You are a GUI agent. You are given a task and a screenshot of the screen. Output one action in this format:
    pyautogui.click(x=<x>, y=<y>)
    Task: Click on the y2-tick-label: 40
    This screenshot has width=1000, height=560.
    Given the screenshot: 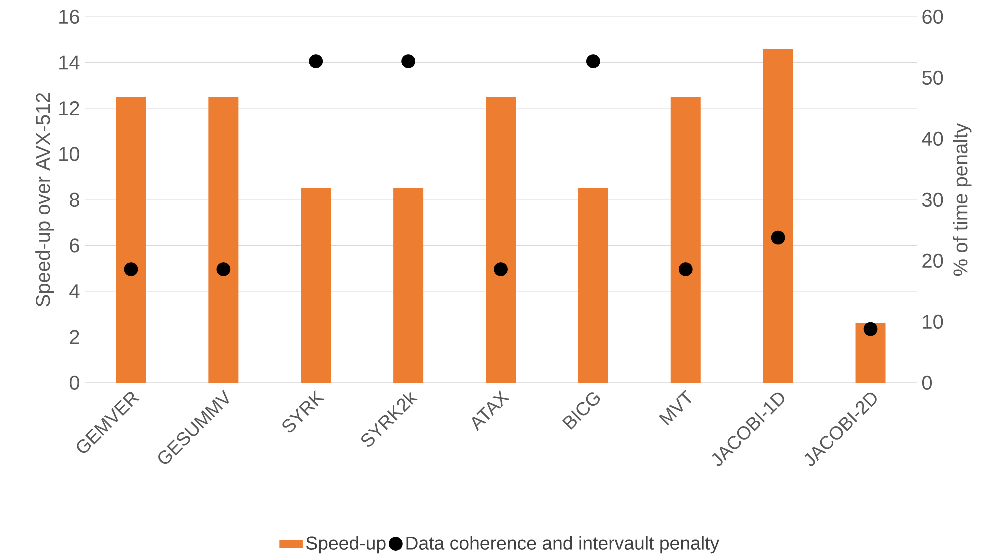 What is the action you would take?
    pyautogui.click(x=933, y=139)
    